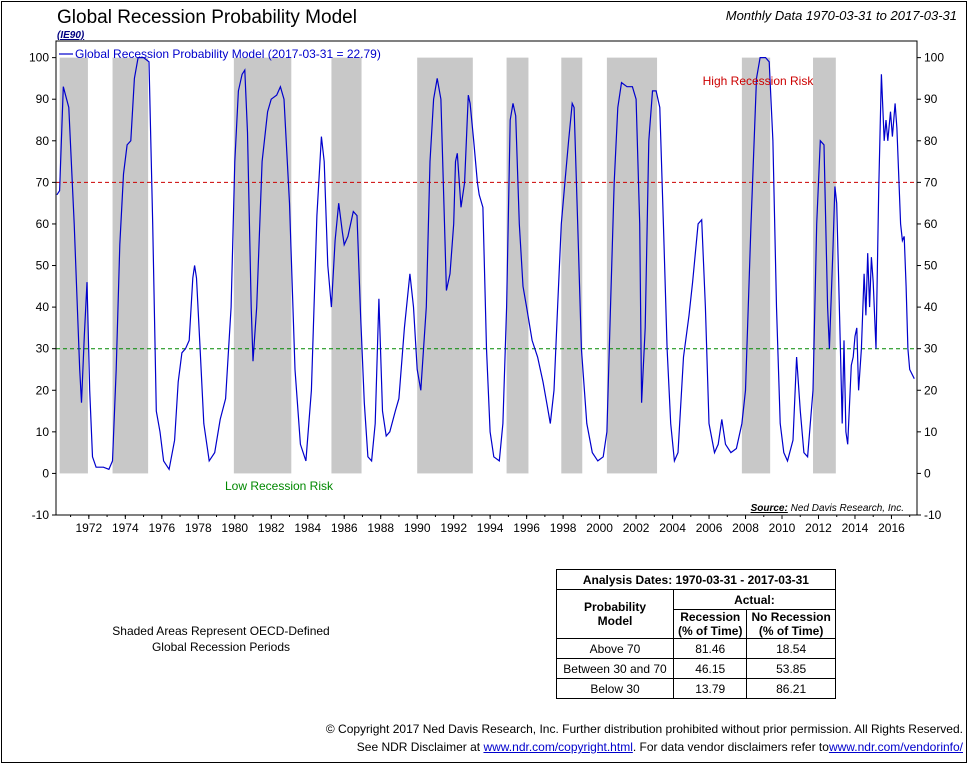 This screenshot has height=767, width=971. Describe the element at coordinates (745, 528) in the screenshot. I see `x-tick-label: 2008` at that location.